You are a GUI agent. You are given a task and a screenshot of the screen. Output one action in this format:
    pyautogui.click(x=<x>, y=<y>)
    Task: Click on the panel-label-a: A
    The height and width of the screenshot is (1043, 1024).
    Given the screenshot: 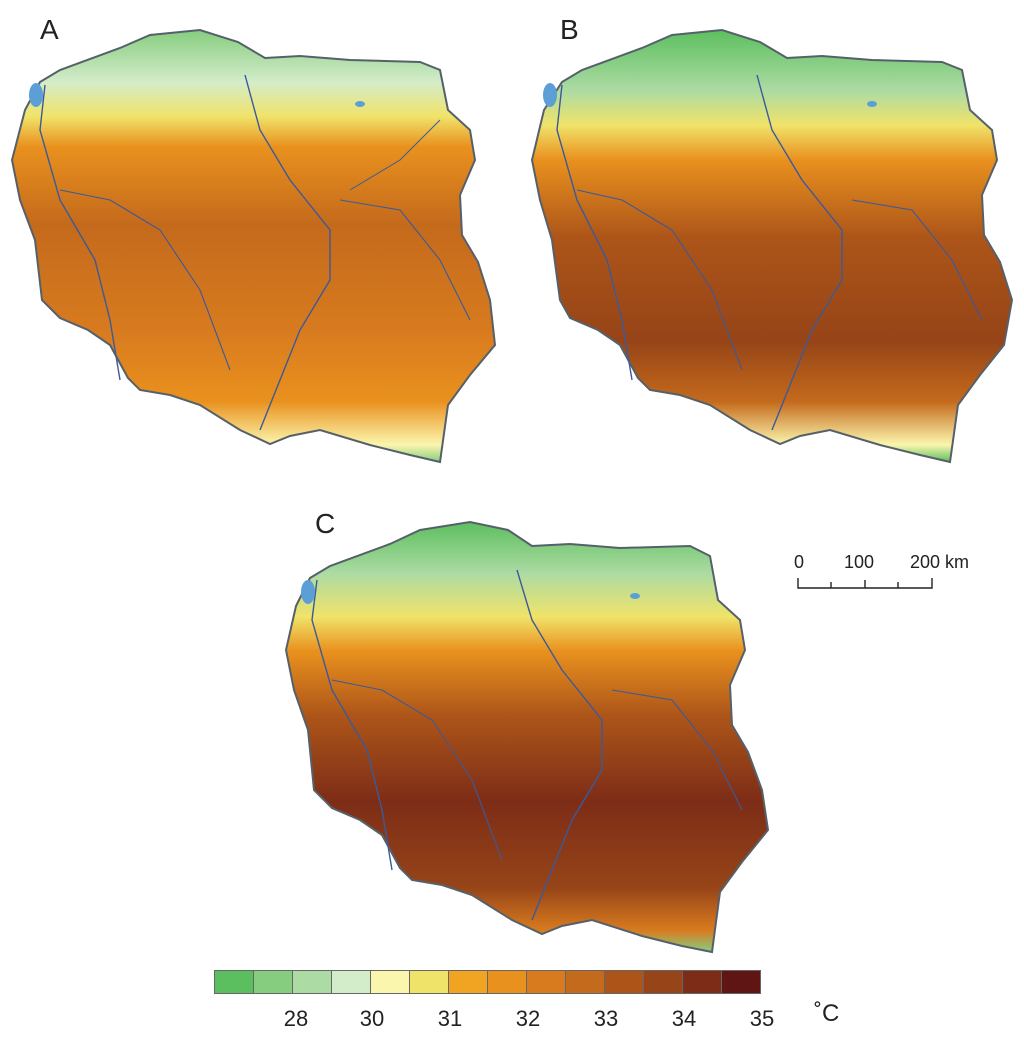 What is the action you would take?
    pyautogui.click(x=49, y=29)
    